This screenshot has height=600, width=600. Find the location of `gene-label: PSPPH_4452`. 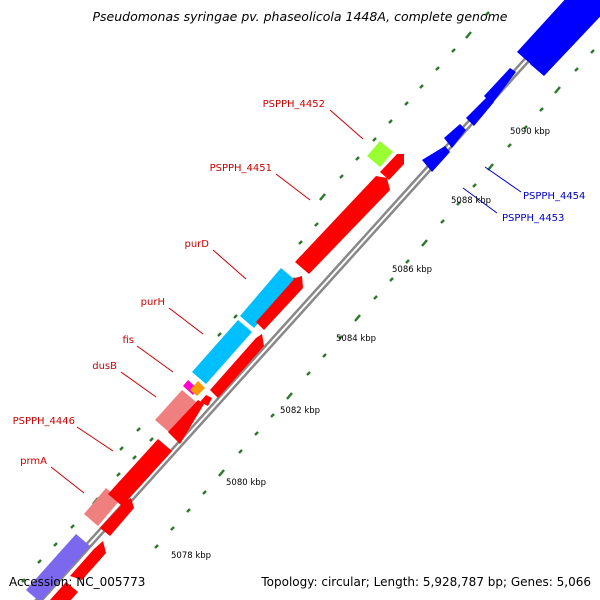

gene-label: PSPPH_4452 is located at coordinates (294, 104).